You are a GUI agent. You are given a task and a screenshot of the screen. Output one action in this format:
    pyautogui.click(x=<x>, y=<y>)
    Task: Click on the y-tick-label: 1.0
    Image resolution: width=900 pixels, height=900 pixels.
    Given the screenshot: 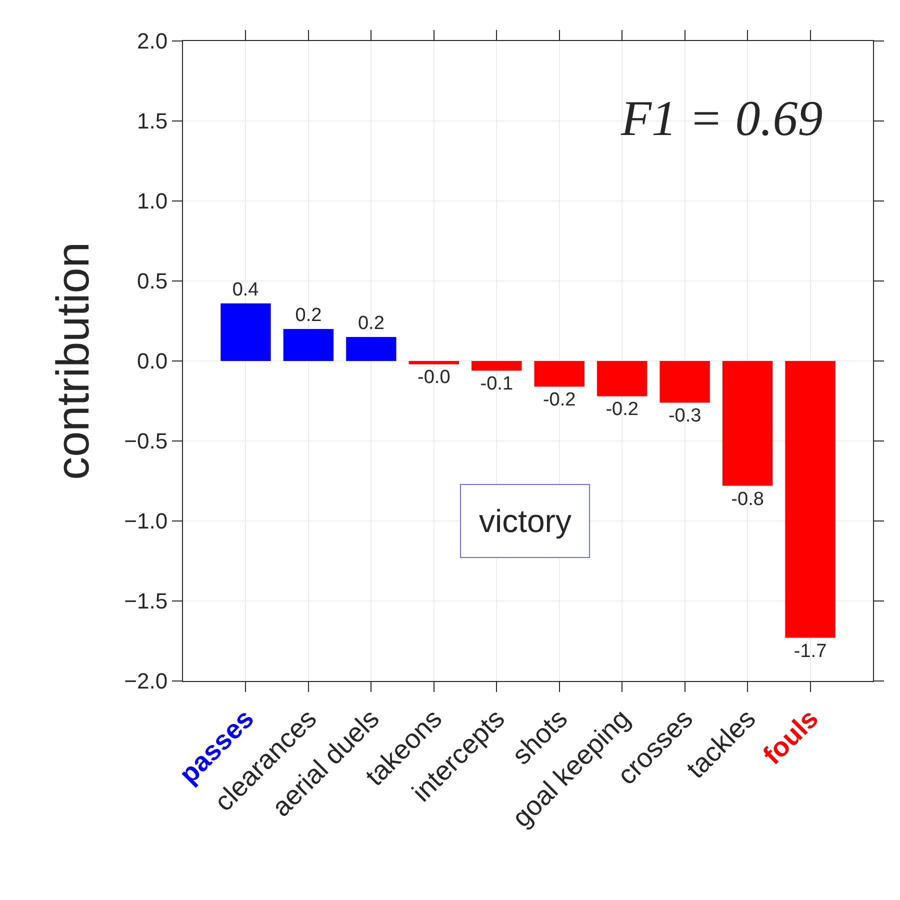 What is the action you would take?
    pyautogui.click(x=152, y=201)
    